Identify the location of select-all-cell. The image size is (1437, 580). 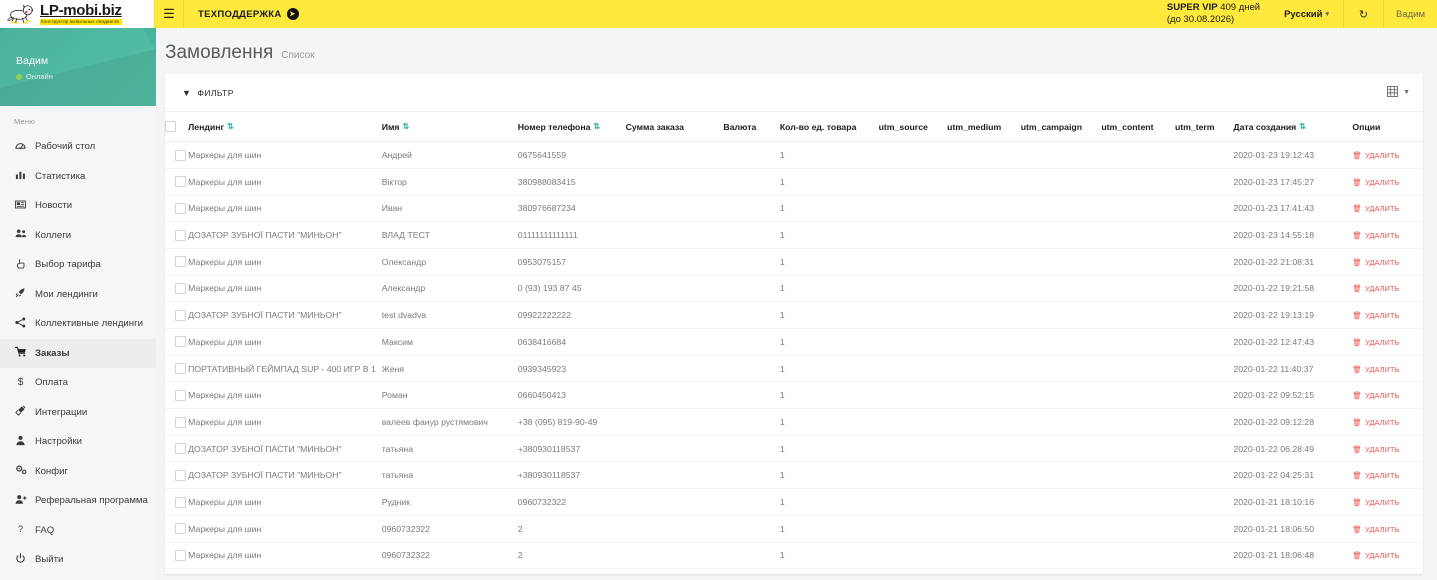
(177, 127).